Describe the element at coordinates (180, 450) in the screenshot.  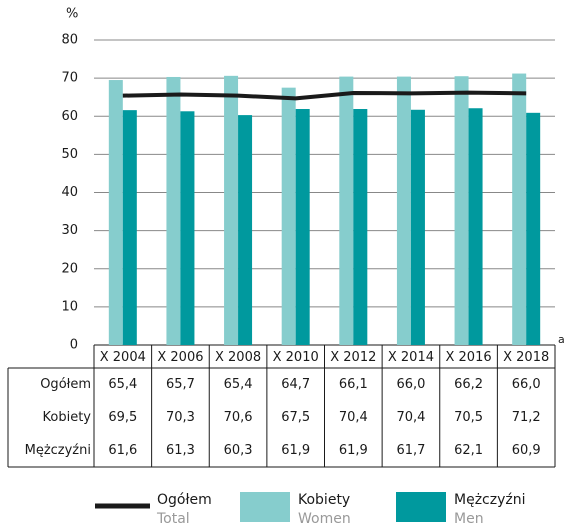
I see `table-cell: 61,3` at that location.